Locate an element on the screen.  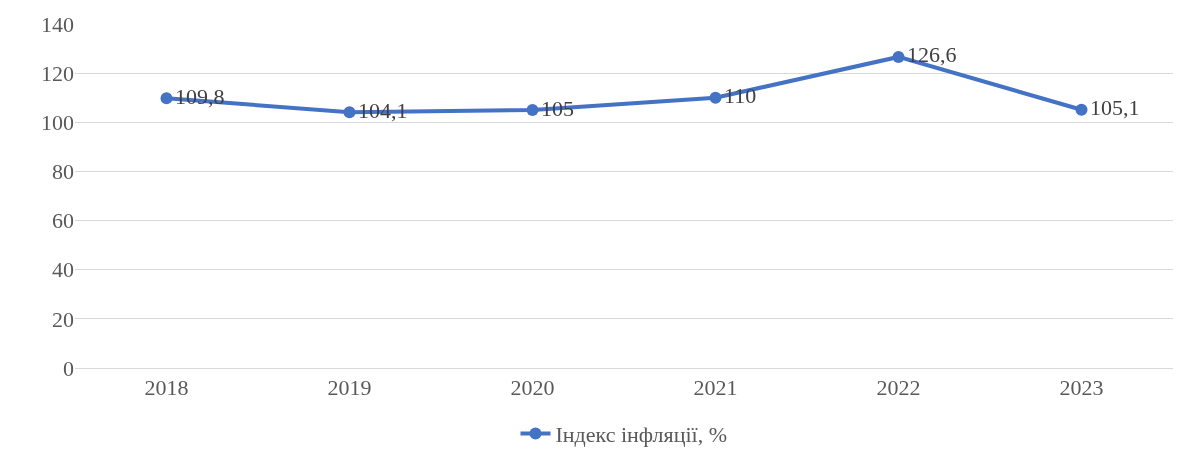
y-tick-label: 20 is located at coordinates (63, 319).